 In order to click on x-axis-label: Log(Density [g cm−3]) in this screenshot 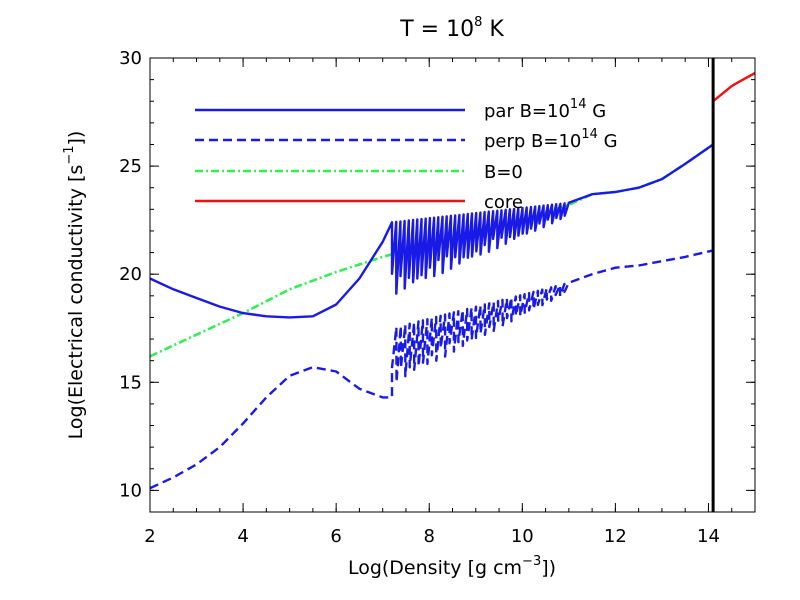, I will do `click(452, 566)`.